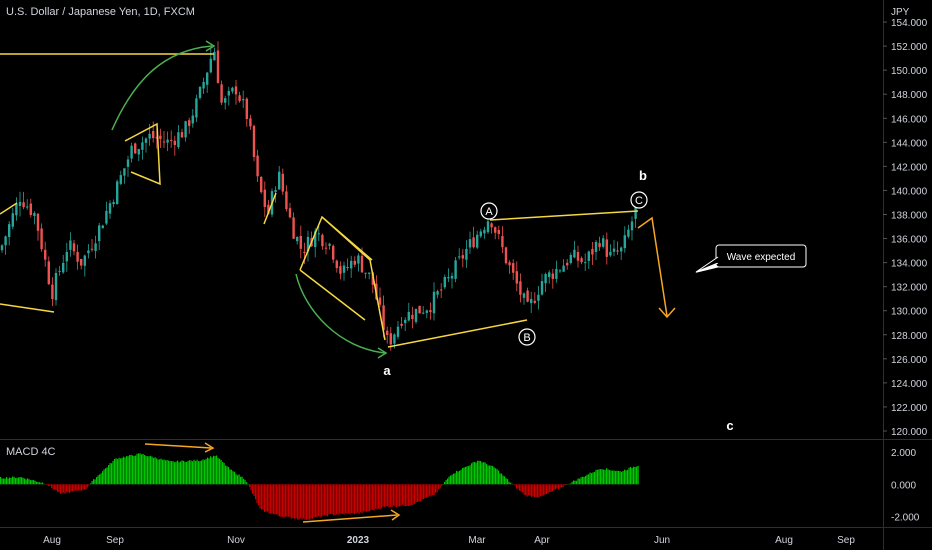  I want to click on price-tick-label: 134.000, so click(909, 264).